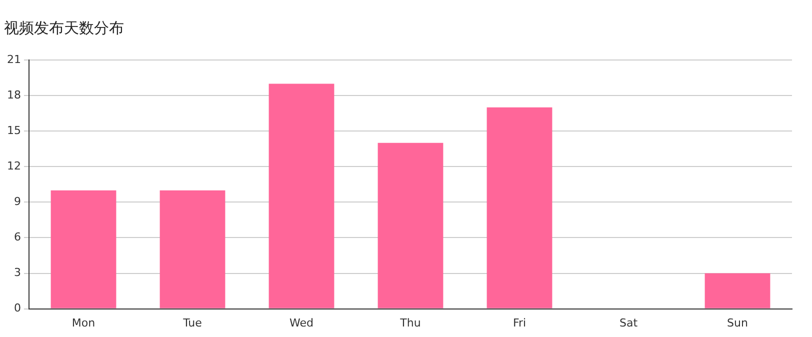 This screenshot has height=337, width=812. What do you see at coordinates (13, 130) in the screenshot?
I see `y-tick-label: 15` at bounding box center [13, 130].